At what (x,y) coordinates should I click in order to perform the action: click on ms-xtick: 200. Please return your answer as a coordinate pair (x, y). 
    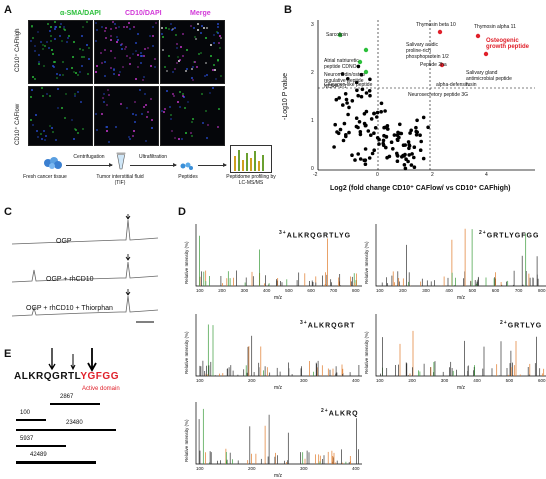
    Looking at the image, I should click on (222, 290).